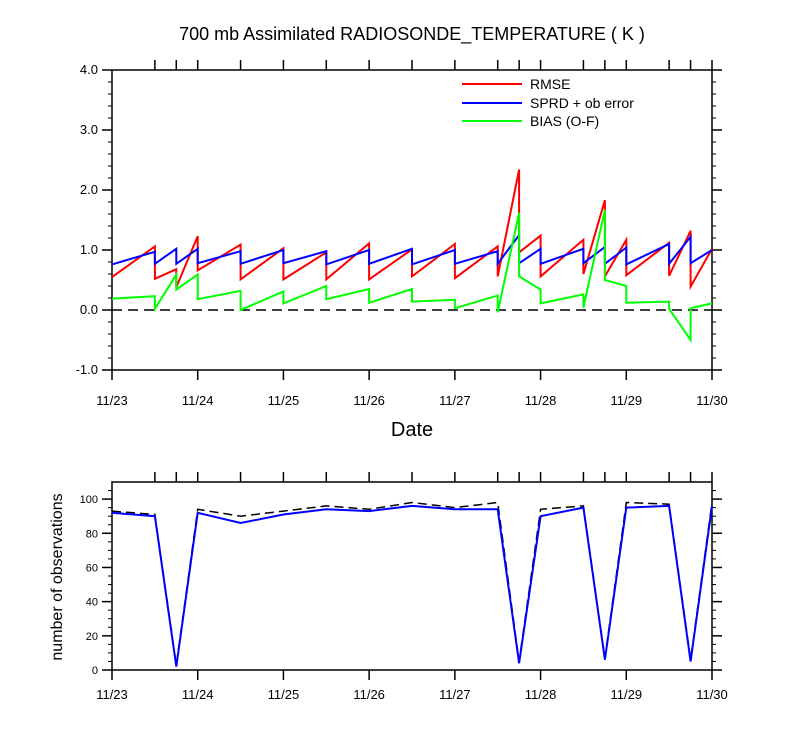  What do you see at coordinates (89, 309) in the screenshot?
I see `y-tick-label: 0.0` at bounding box center [89, 309].